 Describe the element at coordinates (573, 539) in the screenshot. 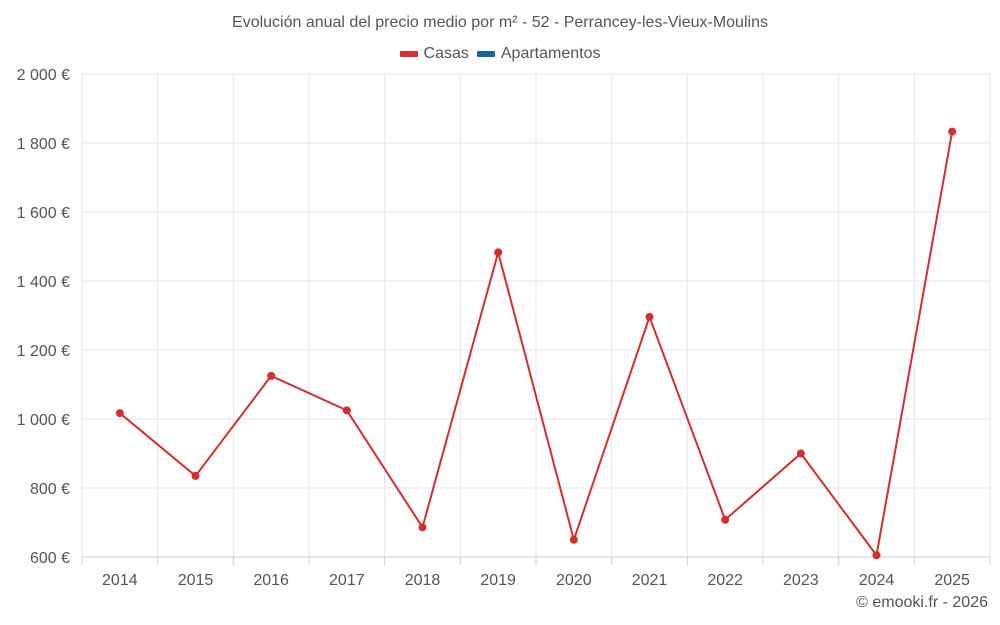

I see `data-point-2020` at that location.